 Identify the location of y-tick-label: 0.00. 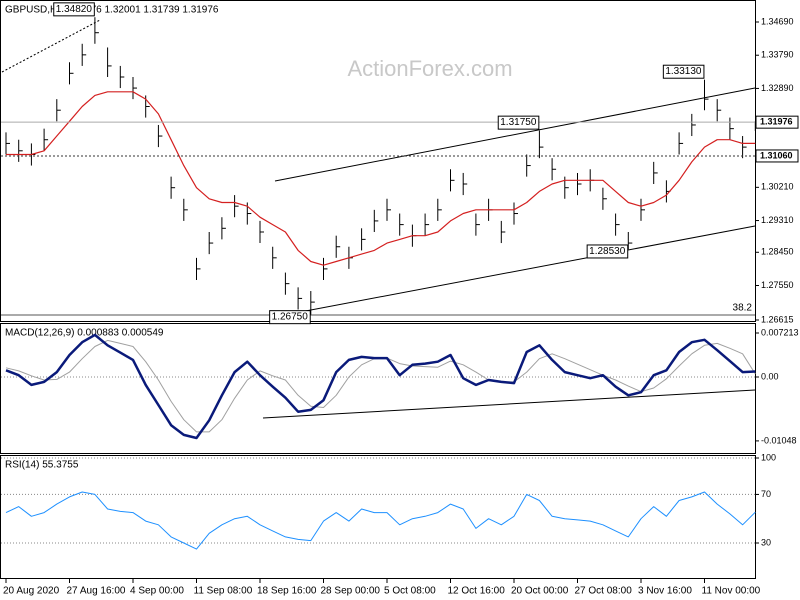
(770, 376).